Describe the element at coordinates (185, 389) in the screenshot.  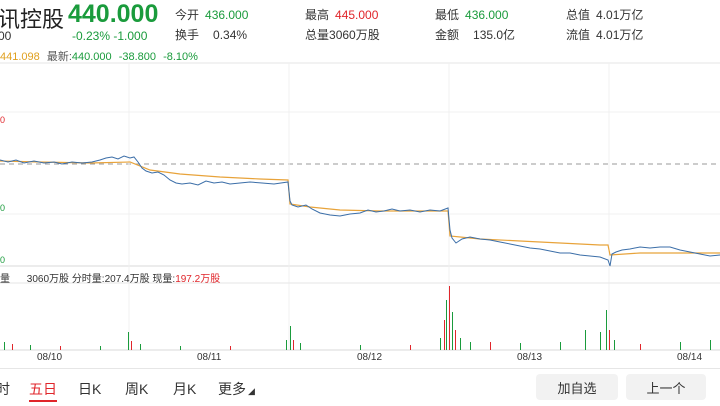
I see `tab-monthly-k: 月K` at that location.